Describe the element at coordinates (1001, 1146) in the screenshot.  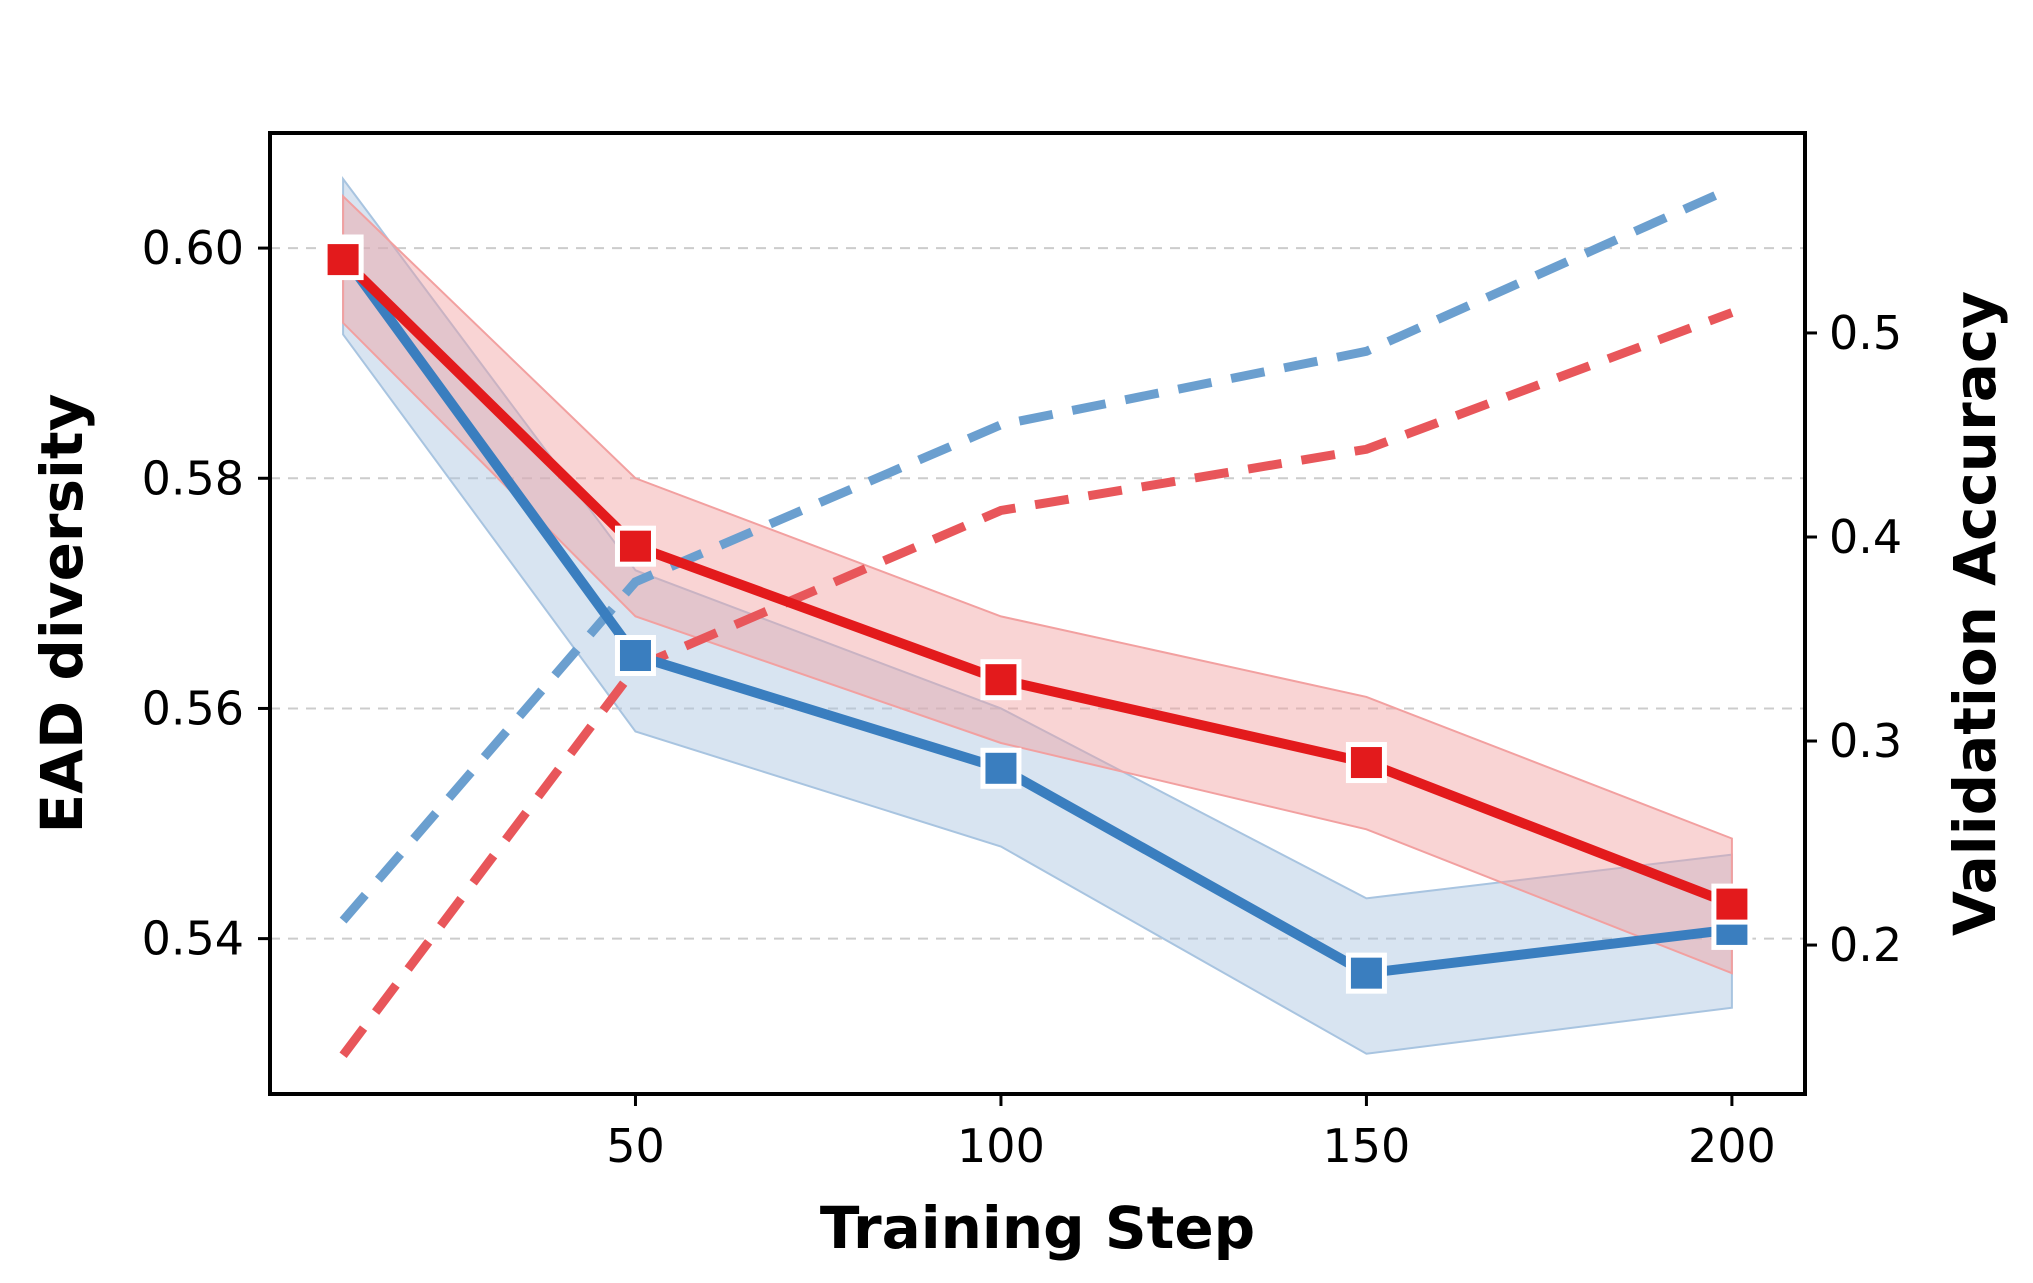
I see `x-tick-label: 100` at that location.